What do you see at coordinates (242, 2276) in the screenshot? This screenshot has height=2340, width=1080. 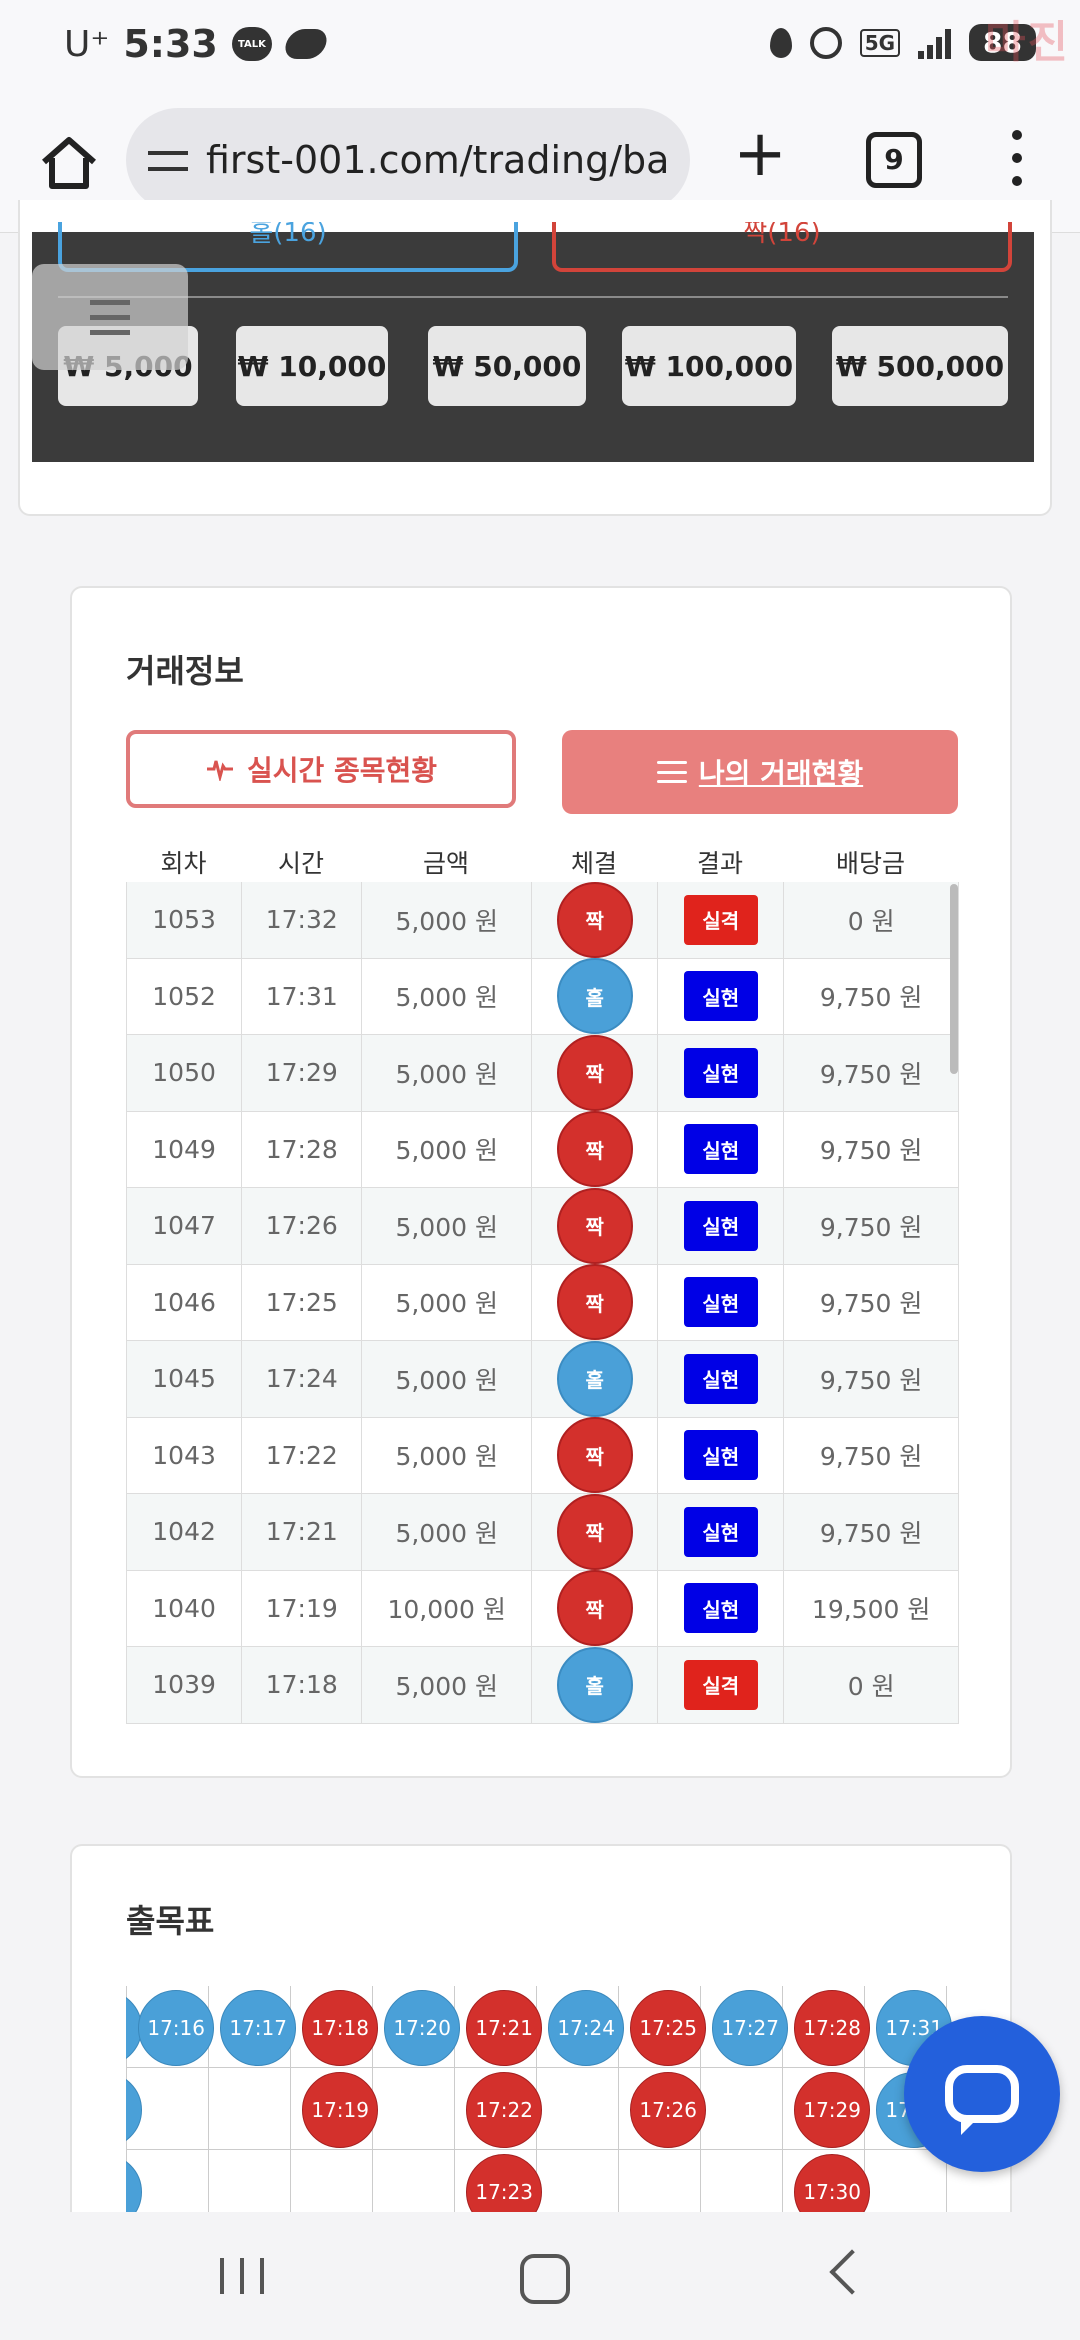 I see `recent-apps-icon` at bounding box center [242, 2276].